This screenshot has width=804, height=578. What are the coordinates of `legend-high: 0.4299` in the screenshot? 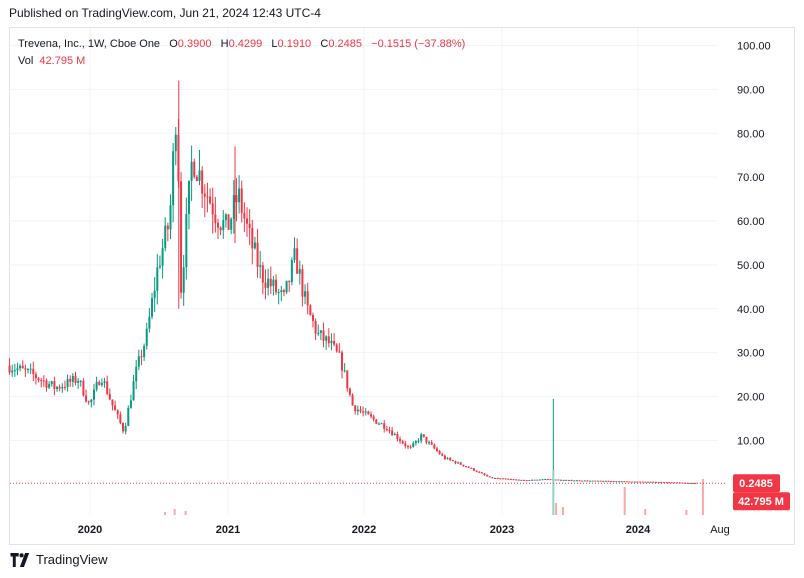 It's located at (245, 44).